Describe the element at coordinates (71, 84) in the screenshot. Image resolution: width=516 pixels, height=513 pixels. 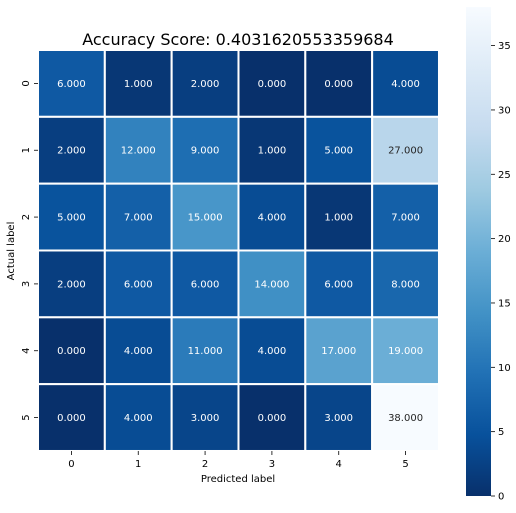
I see `cell-value-label-0-0: 6.000` at that location.